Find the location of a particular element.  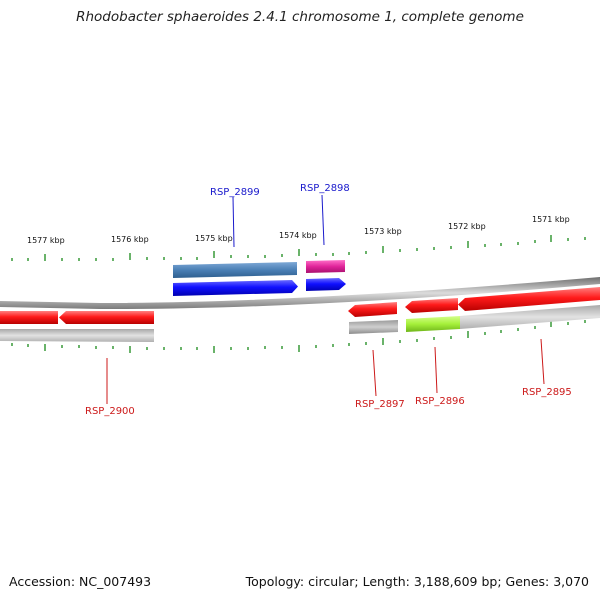

scale-label-1577: 1577 kbp is located at coordinates (46, 240).